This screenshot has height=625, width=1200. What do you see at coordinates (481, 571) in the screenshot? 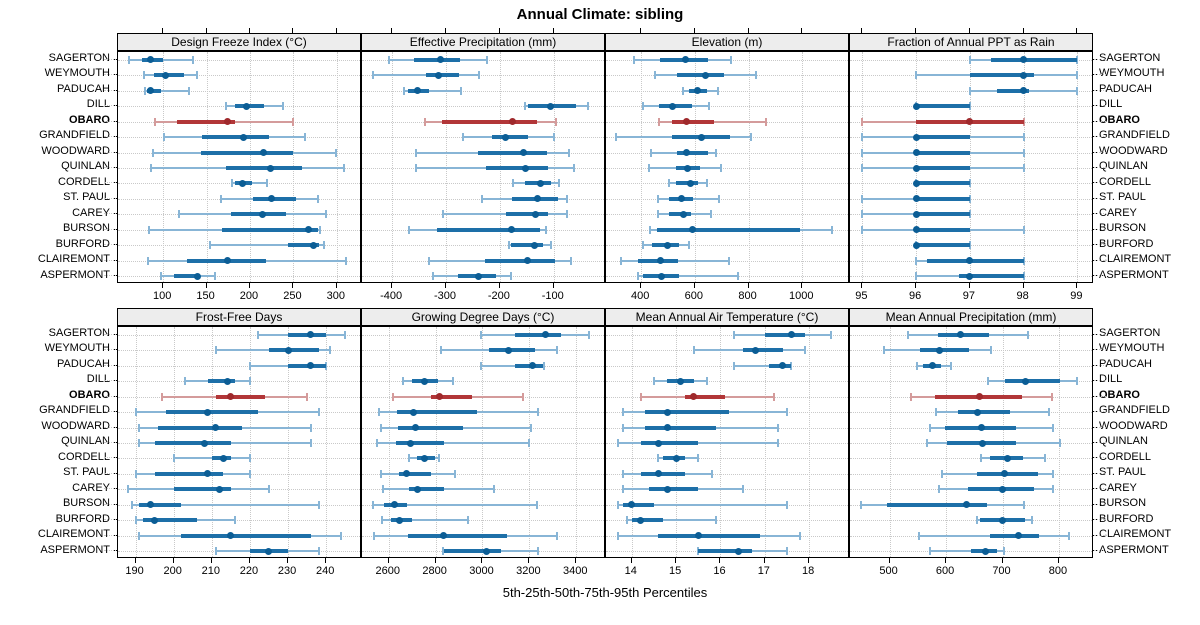
I see `tick-label: 3000` at bounding box center [481, 571].